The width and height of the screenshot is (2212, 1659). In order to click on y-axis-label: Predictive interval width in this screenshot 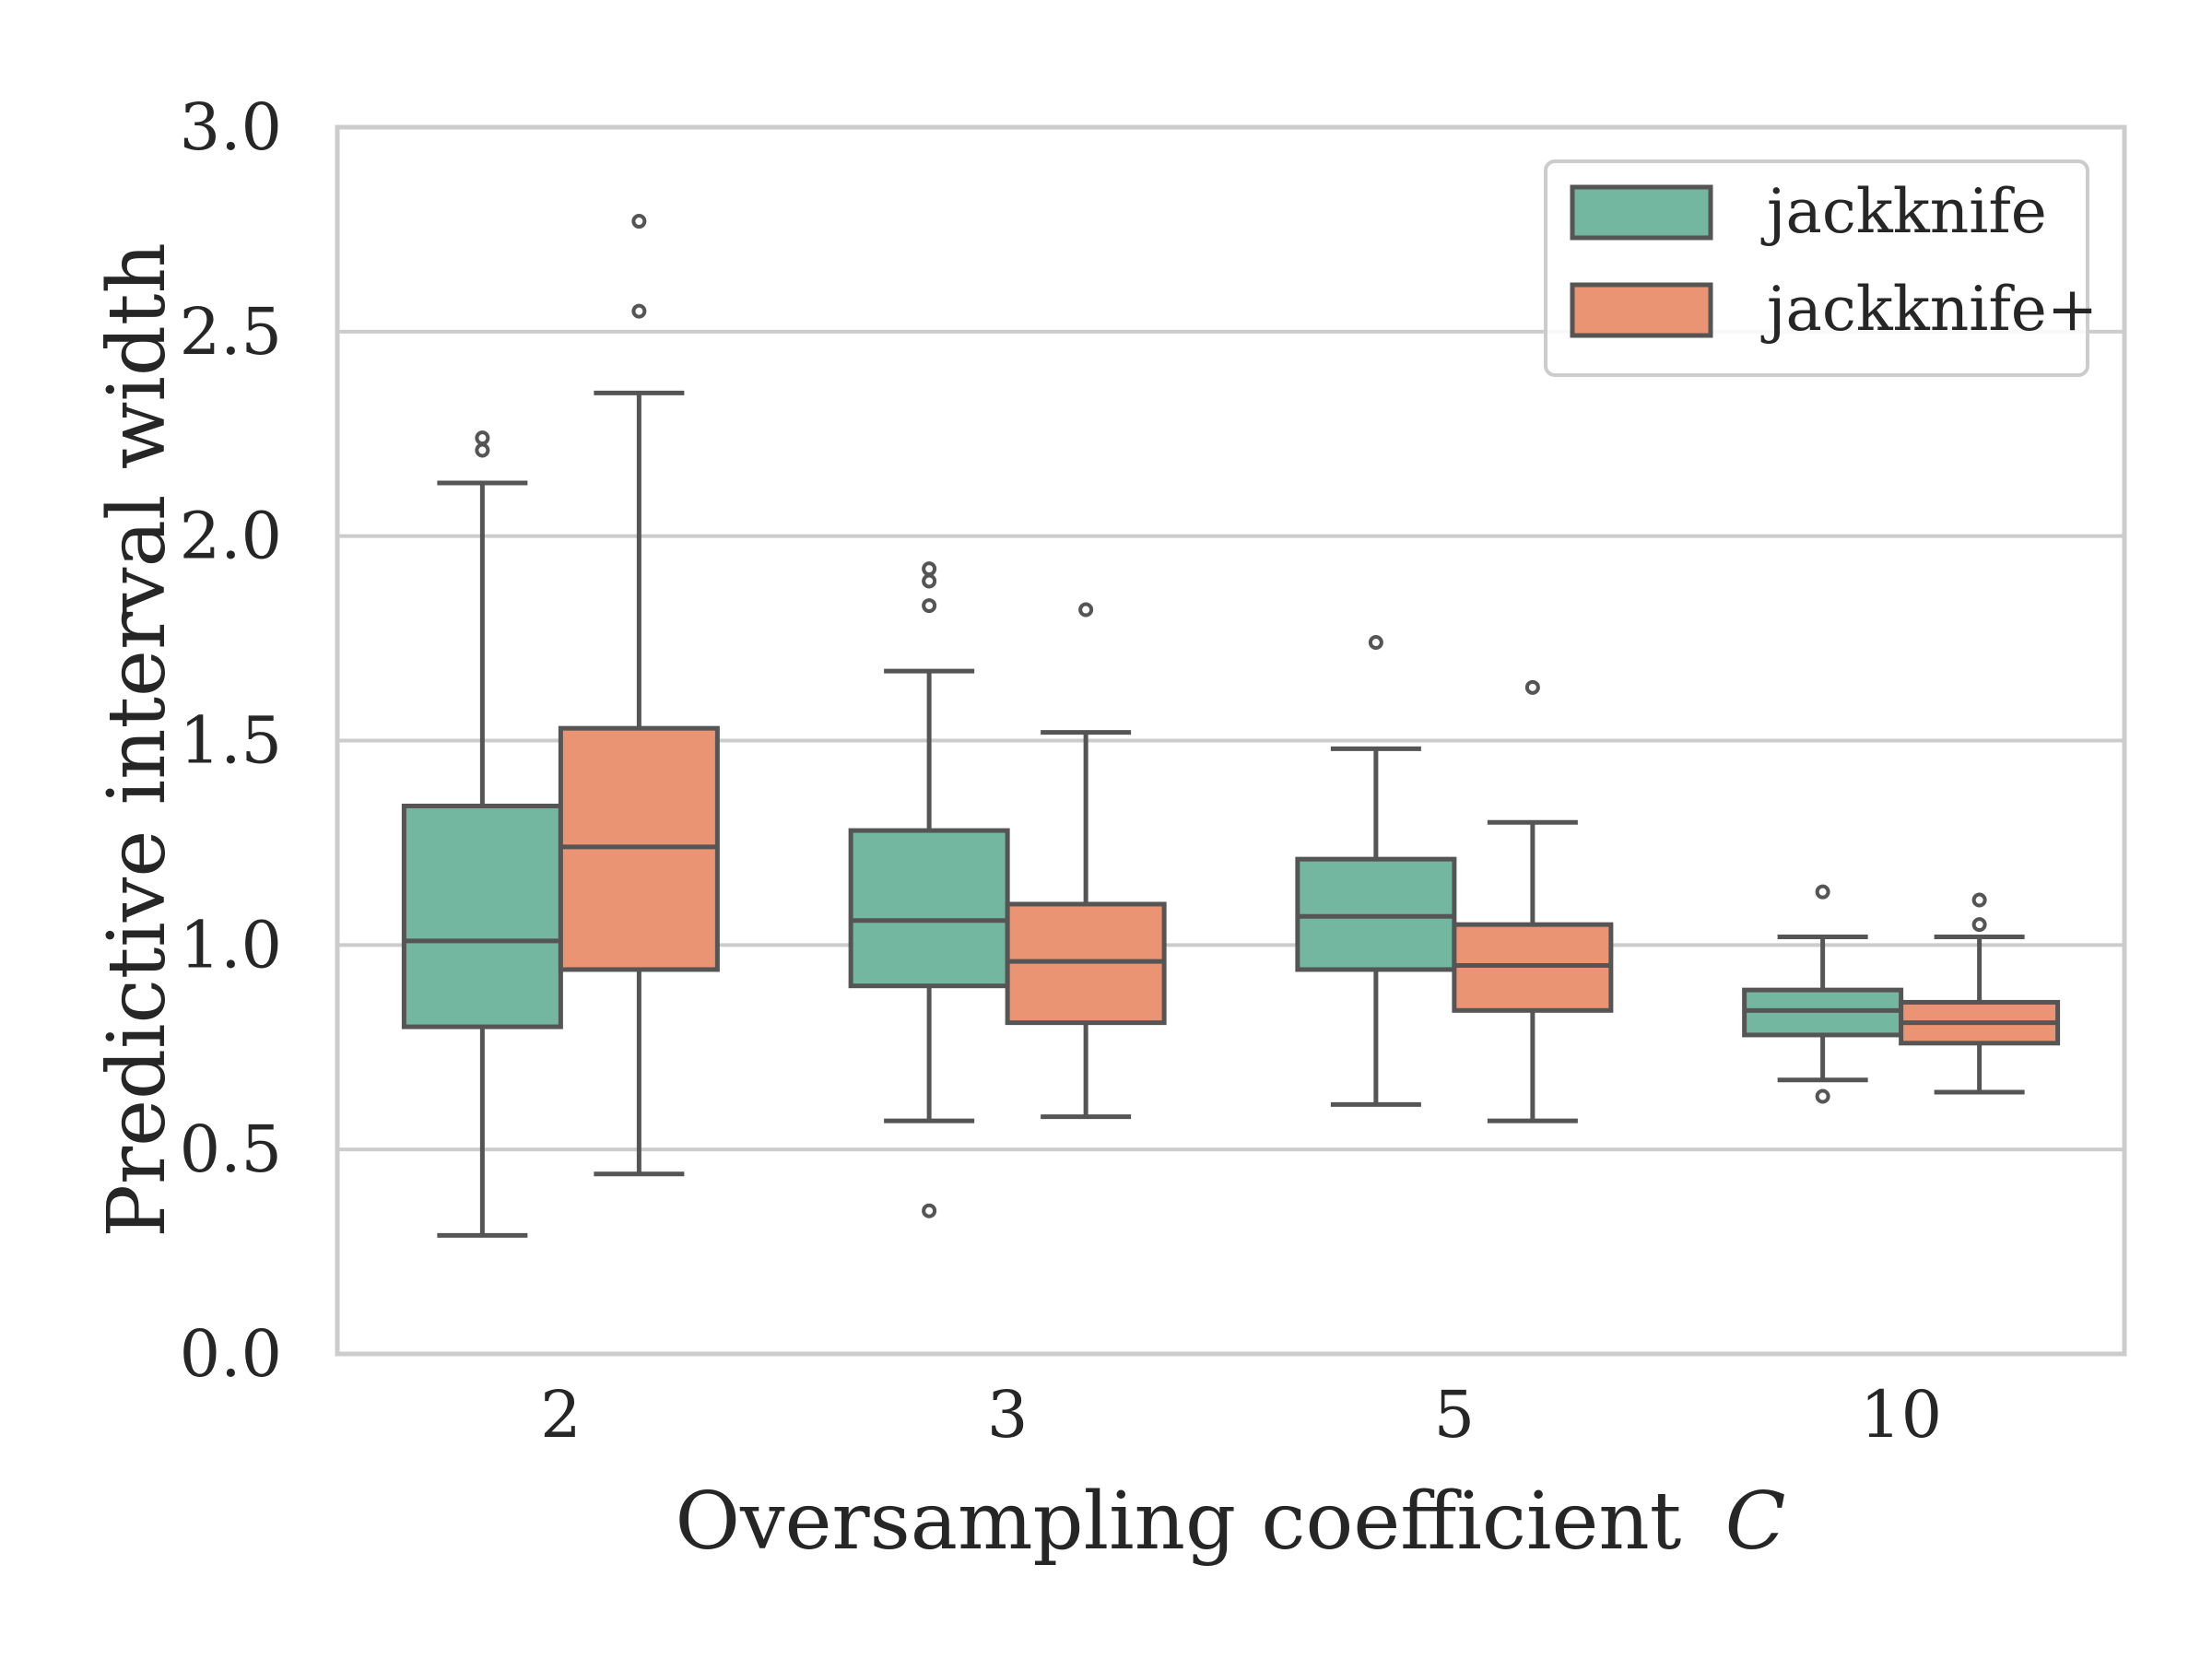, I will do `click(137, 740)`.